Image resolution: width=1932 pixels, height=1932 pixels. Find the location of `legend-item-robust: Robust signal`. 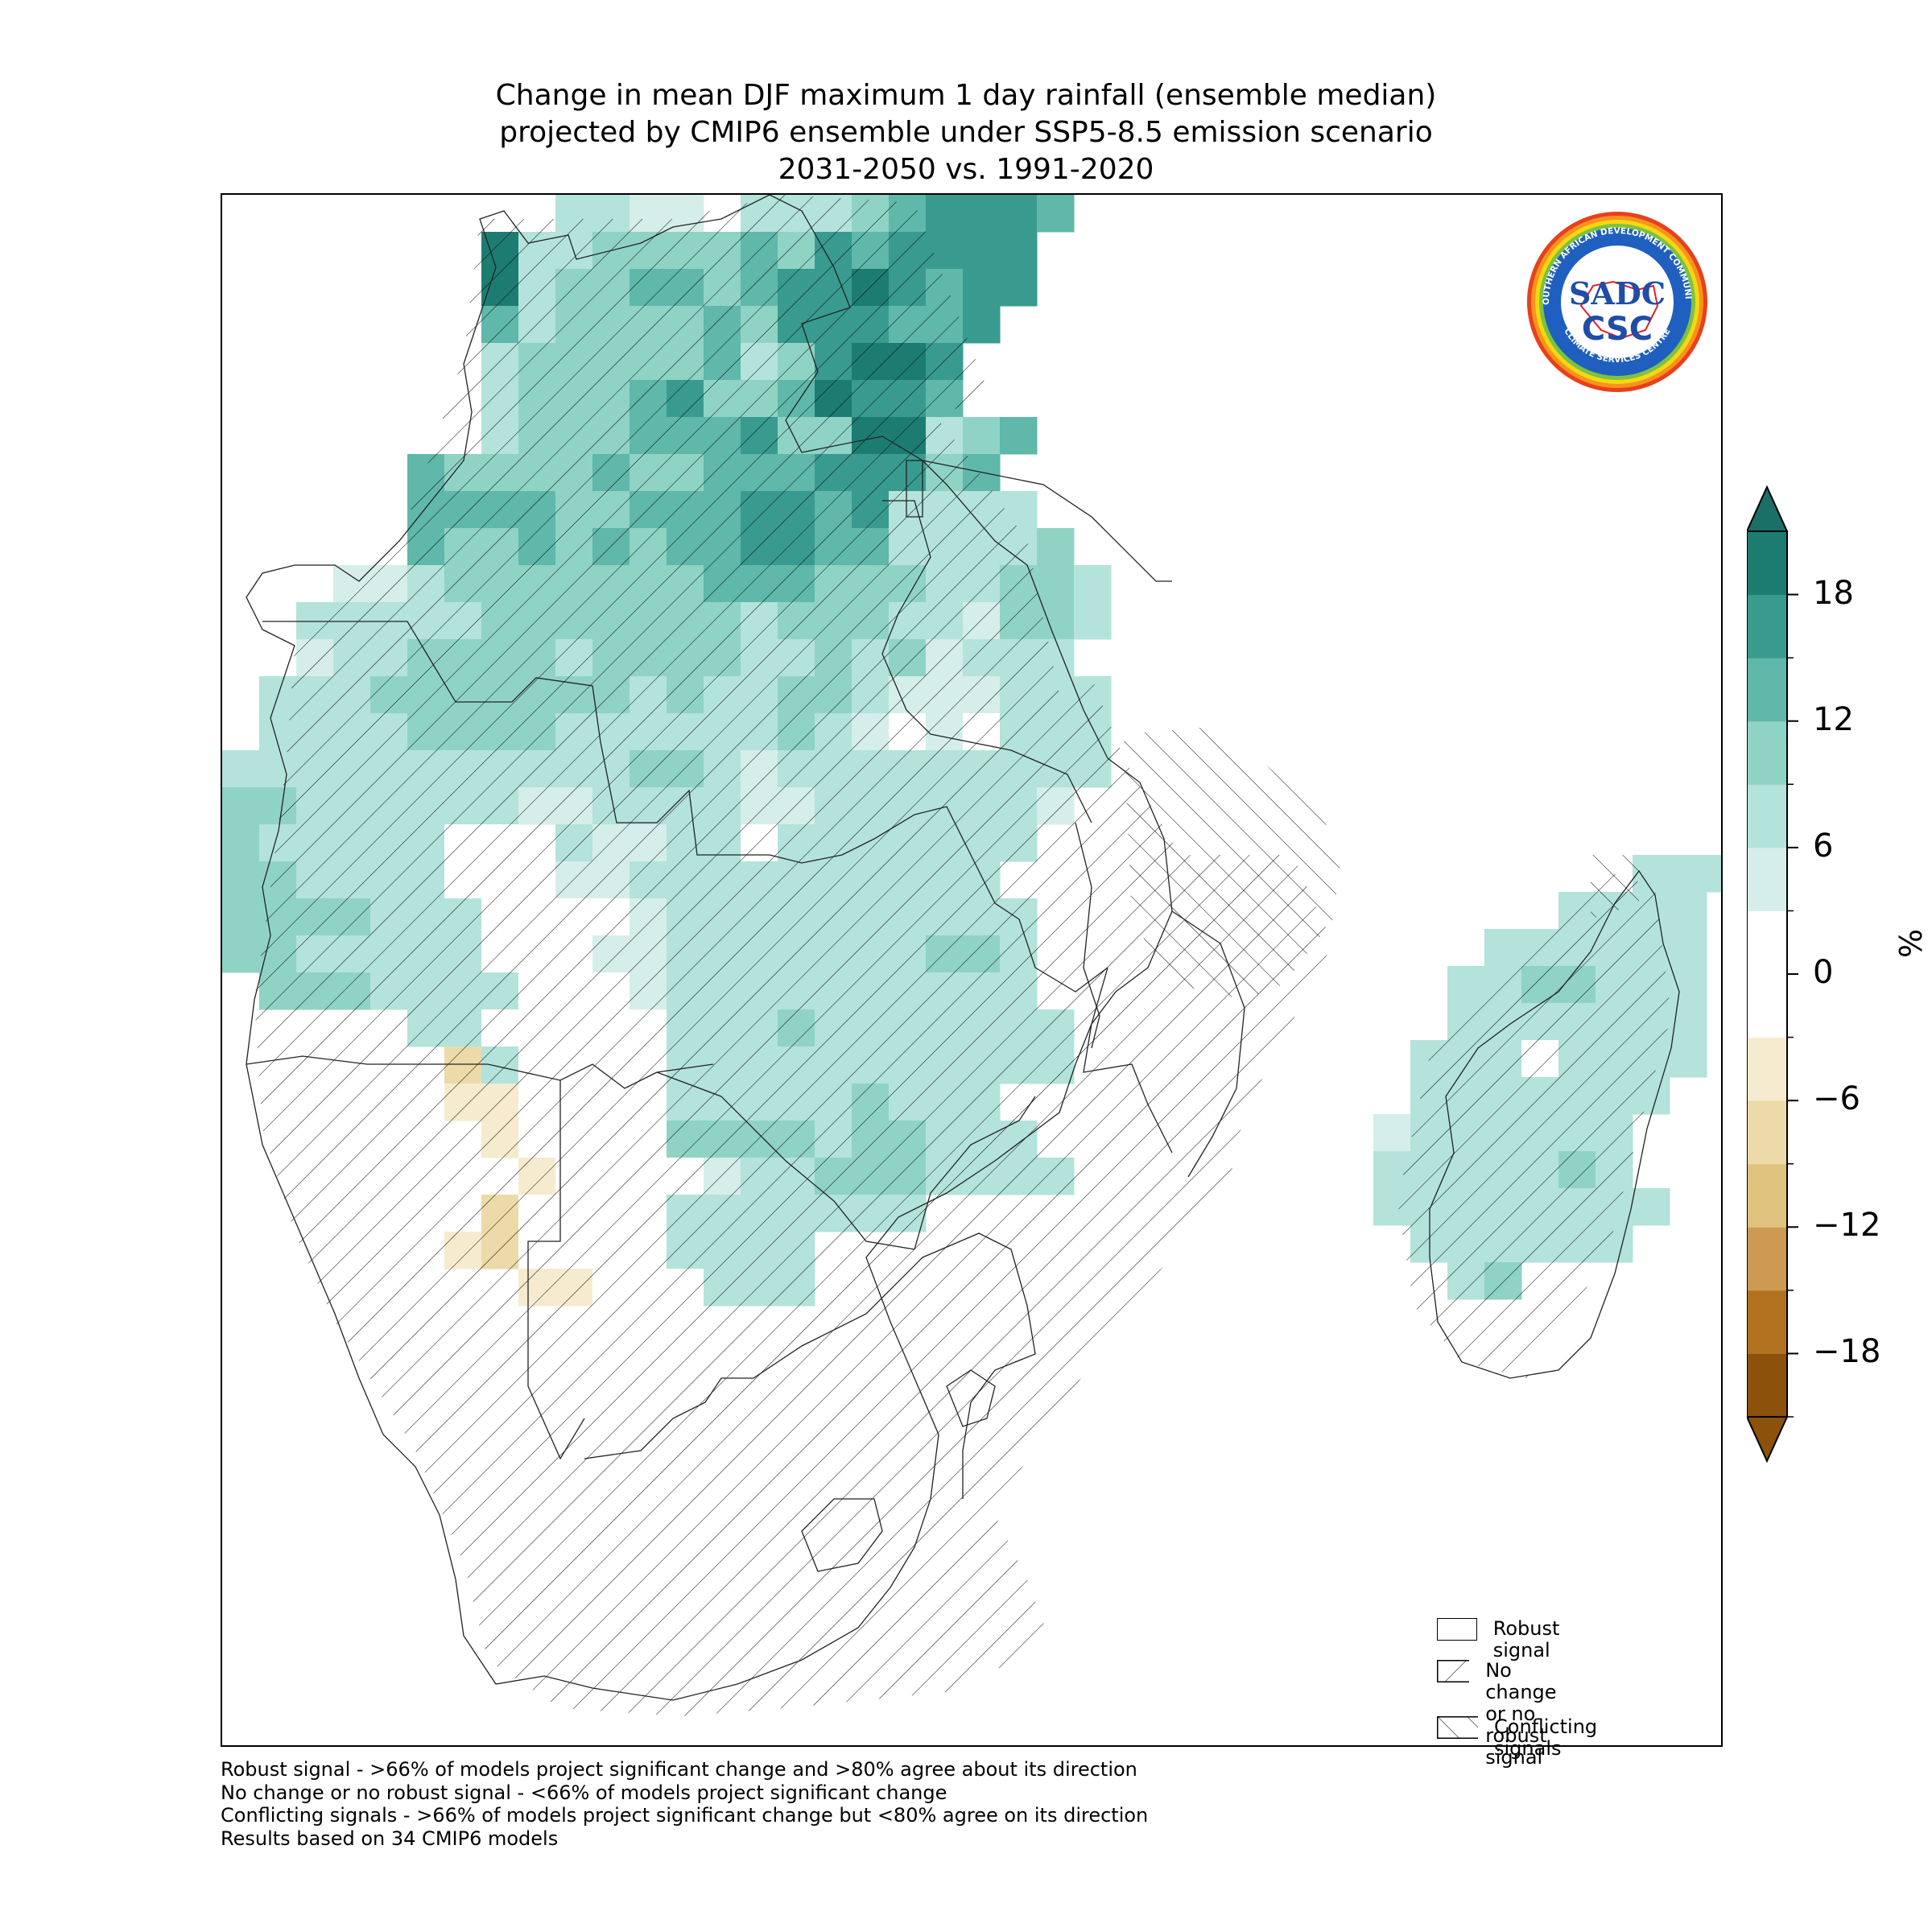

legend-item-robust: Robust signal is located at coordinates (1508, 1640).